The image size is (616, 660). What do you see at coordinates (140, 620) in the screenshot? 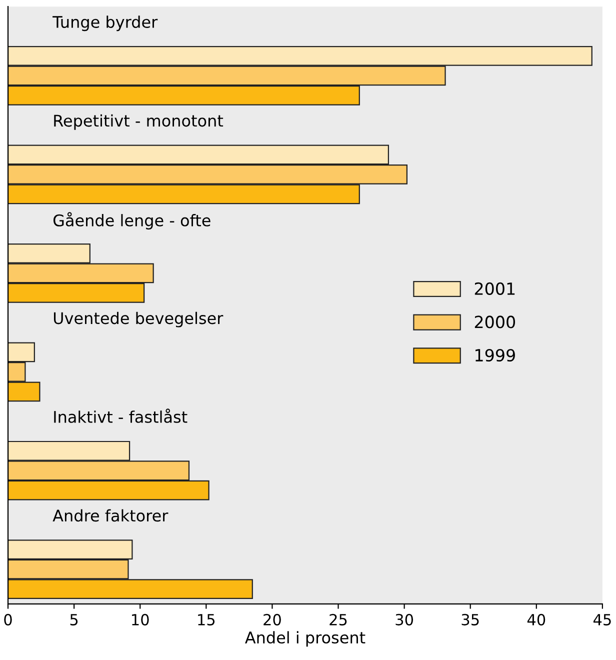
I see `x-tick-label: 10` at bounding box center [140, 620].